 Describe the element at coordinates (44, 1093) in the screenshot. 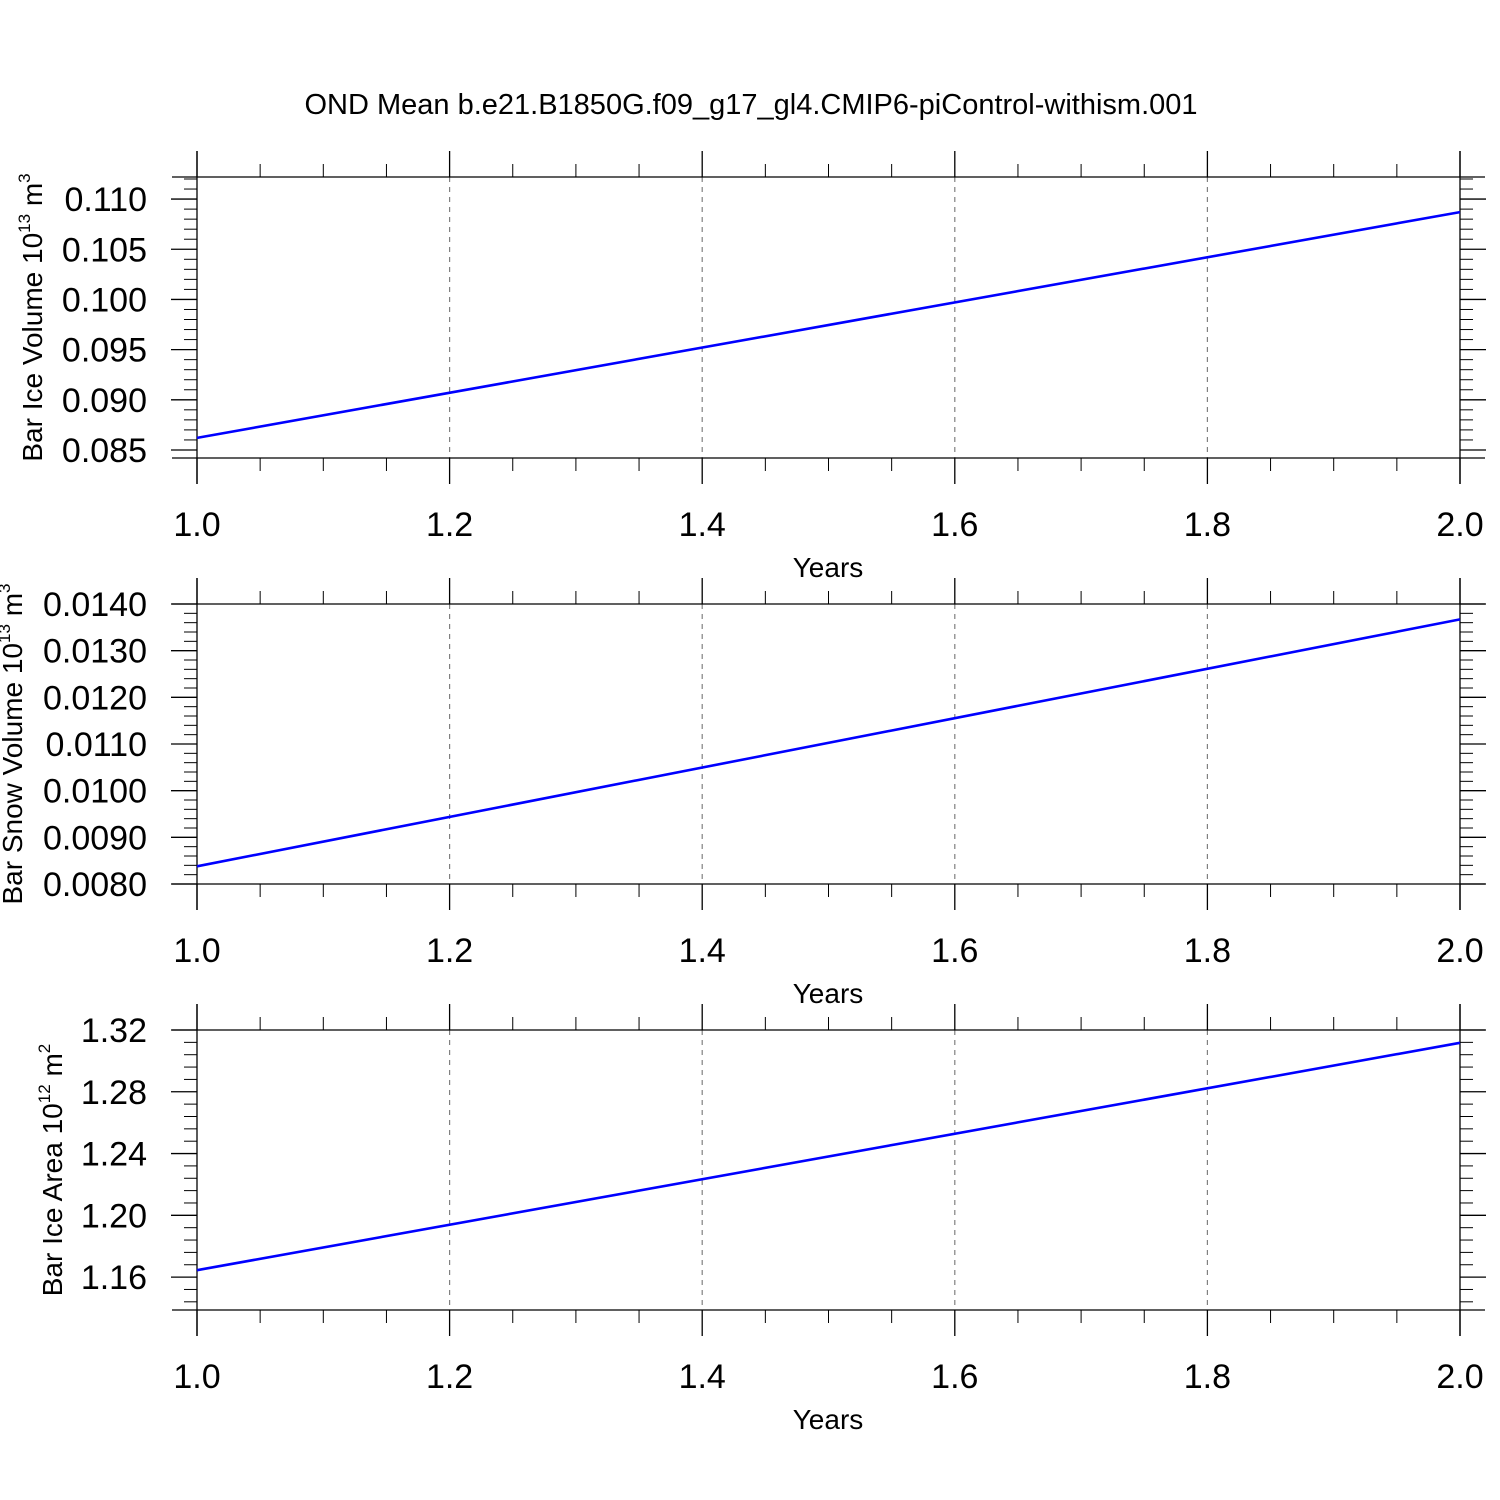

I see `y-axis-label-exponent: 12` at that location.